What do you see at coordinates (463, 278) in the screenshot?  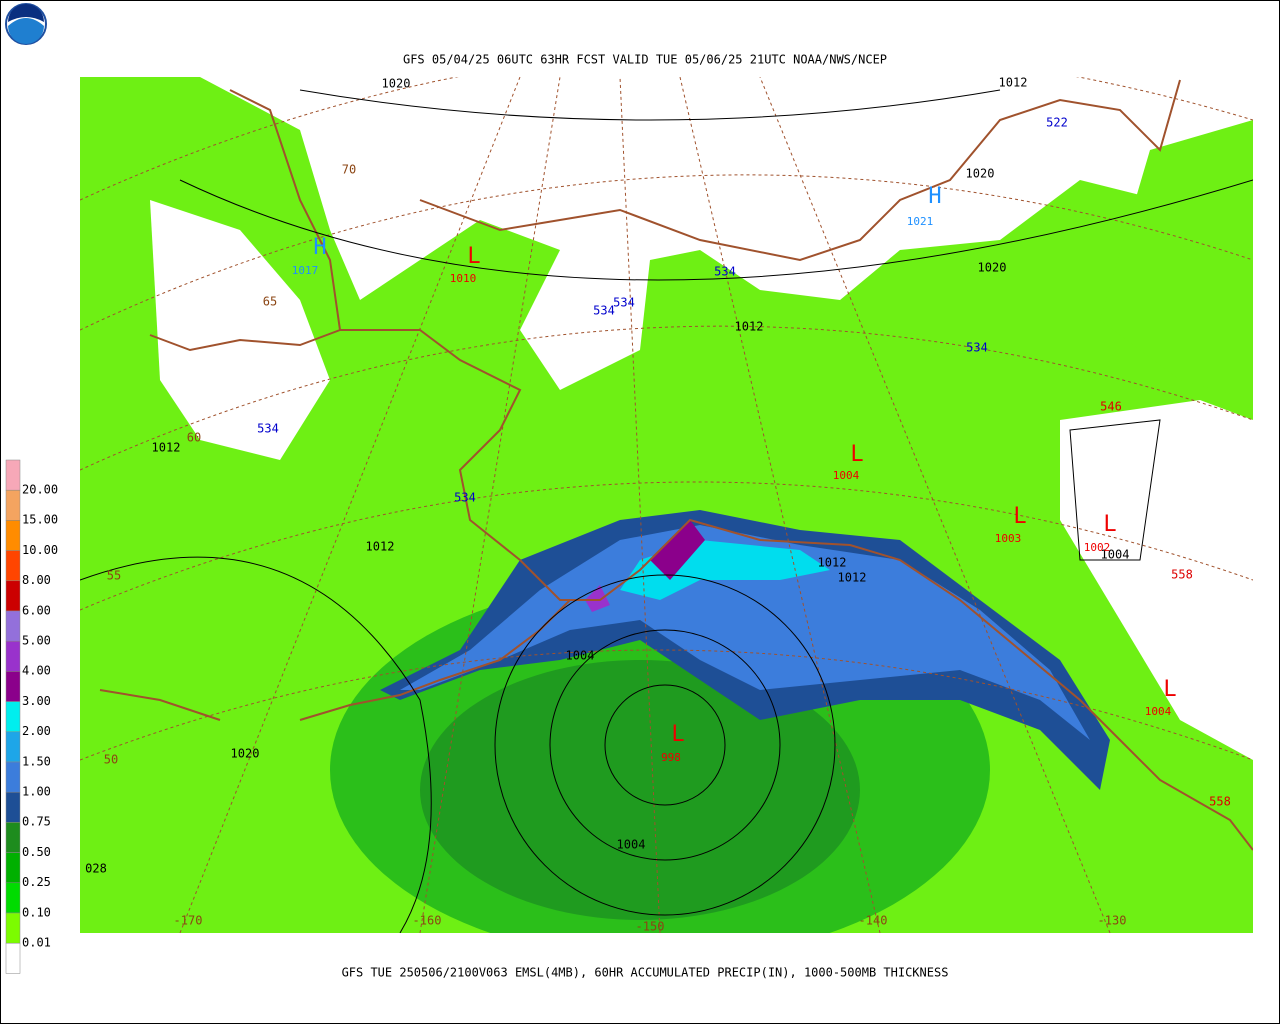 I see `low-value: 1010` at bounding box center [463, 278].